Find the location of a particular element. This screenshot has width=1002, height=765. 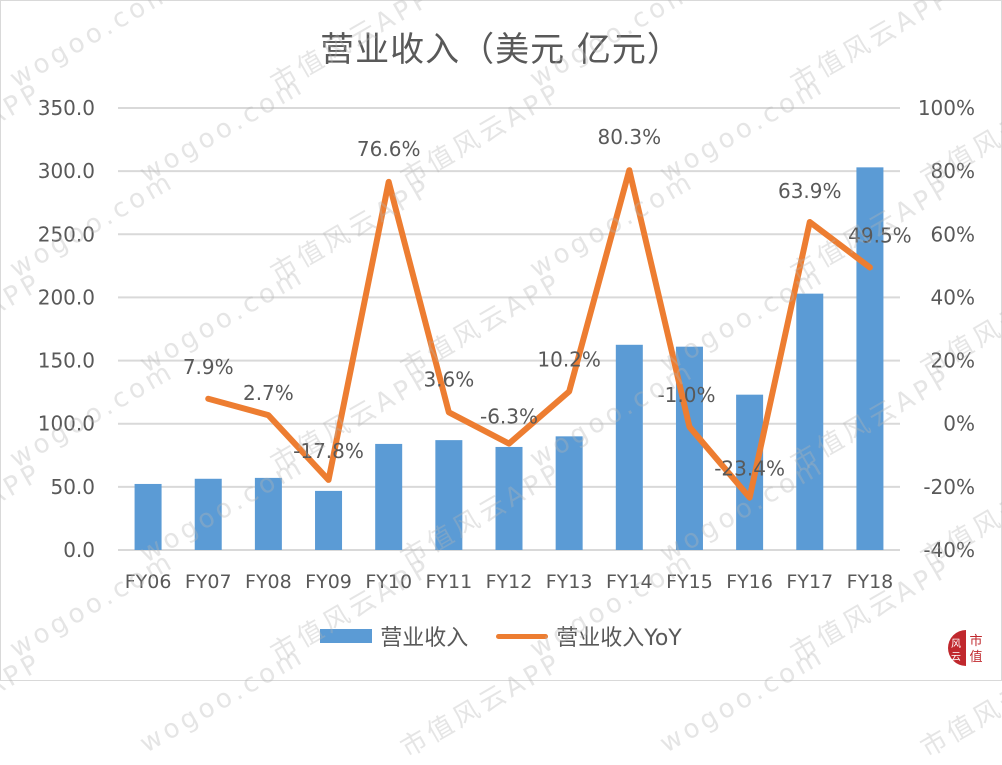

legend: 营业收入 营业收入YoY is located at coordinates (501, 636).